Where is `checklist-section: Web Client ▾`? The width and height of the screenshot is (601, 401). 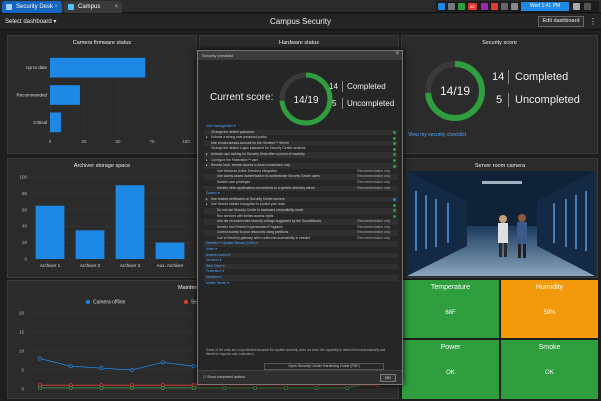 checklist-section: Web Client ▾ is located at coordinates (301, 266).